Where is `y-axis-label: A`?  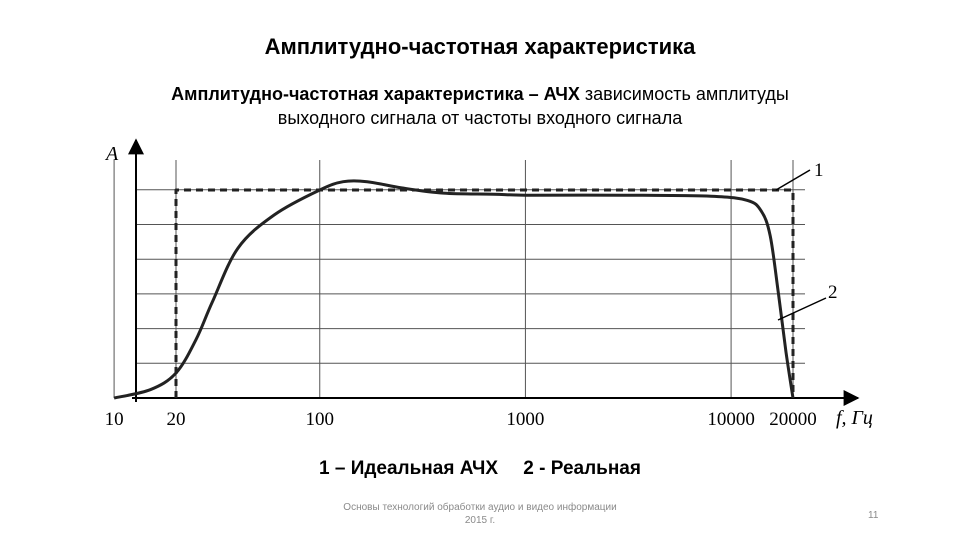 y-axis-label: A is located at coordinates (111, 154).